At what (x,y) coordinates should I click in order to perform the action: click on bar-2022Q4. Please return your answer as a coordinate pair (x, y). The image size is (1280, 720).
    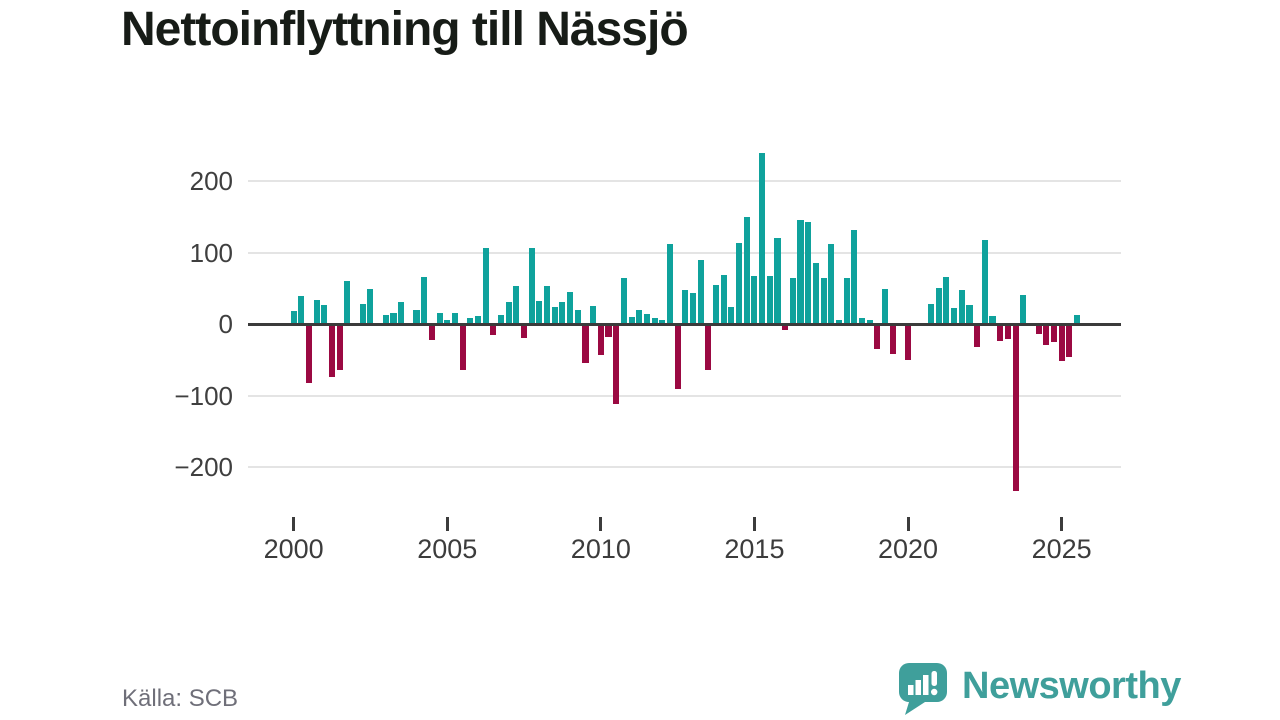
    Looking at the image, I should click on (992, 320).